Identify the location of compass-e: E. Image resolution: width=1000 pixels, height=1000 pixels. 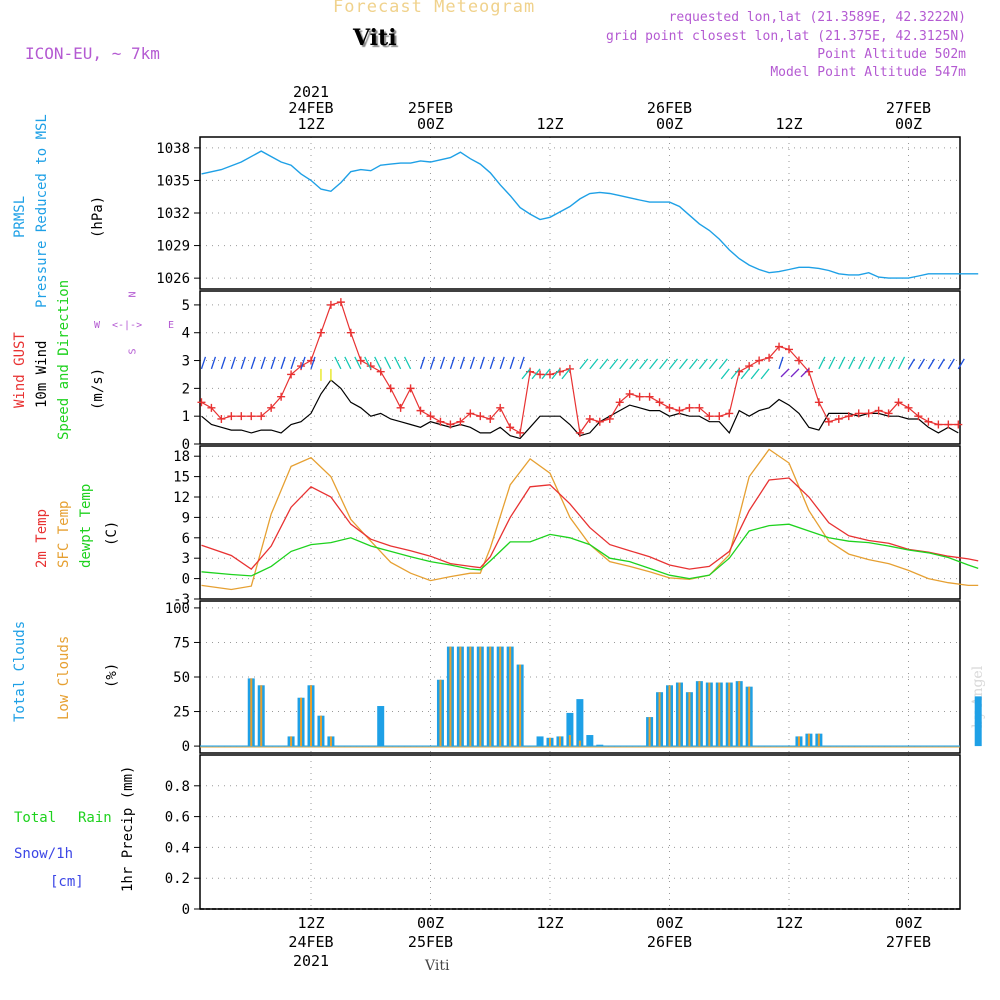
(171, 325).